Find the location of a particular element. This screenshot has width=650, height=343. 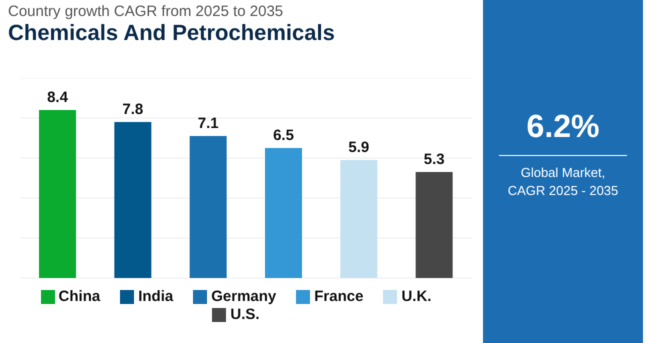

data-label: 8.4 is located at coordinates (58, 97).